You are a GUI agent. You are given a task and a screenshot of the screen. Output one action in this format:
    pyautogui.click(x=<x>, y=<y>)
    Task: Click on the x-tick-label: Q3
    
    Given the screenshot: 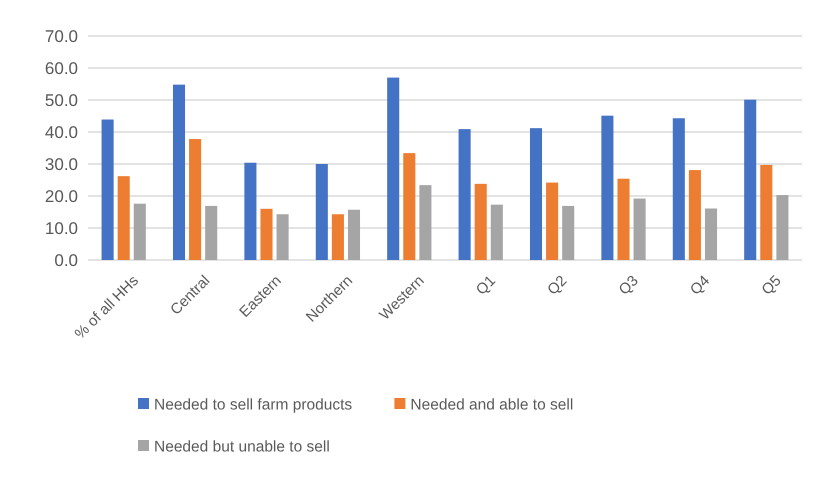 What is the action you would take?
    pyautogui.click(x=629, y=285)
    